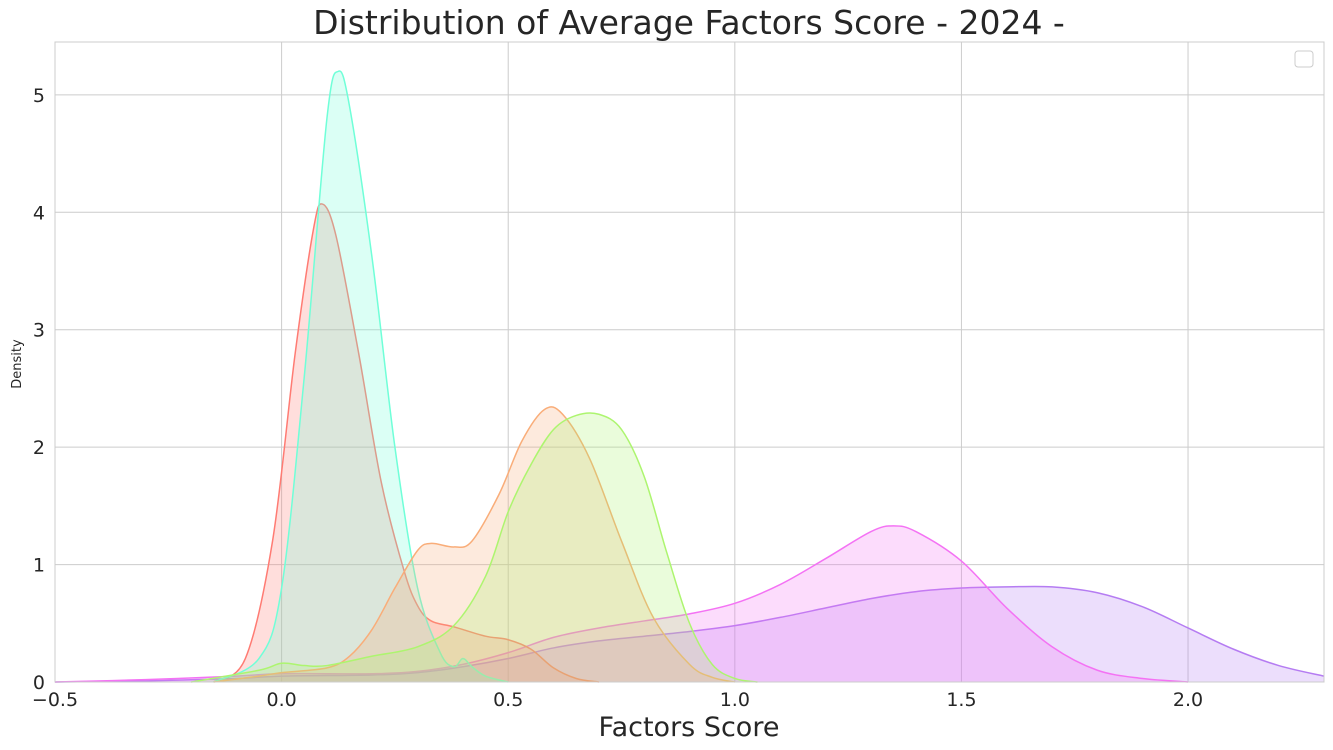 Image resolution: width=1333 pixels, height=750 pixels. I want to click on y-tick-label: 2, so click(39, 448).